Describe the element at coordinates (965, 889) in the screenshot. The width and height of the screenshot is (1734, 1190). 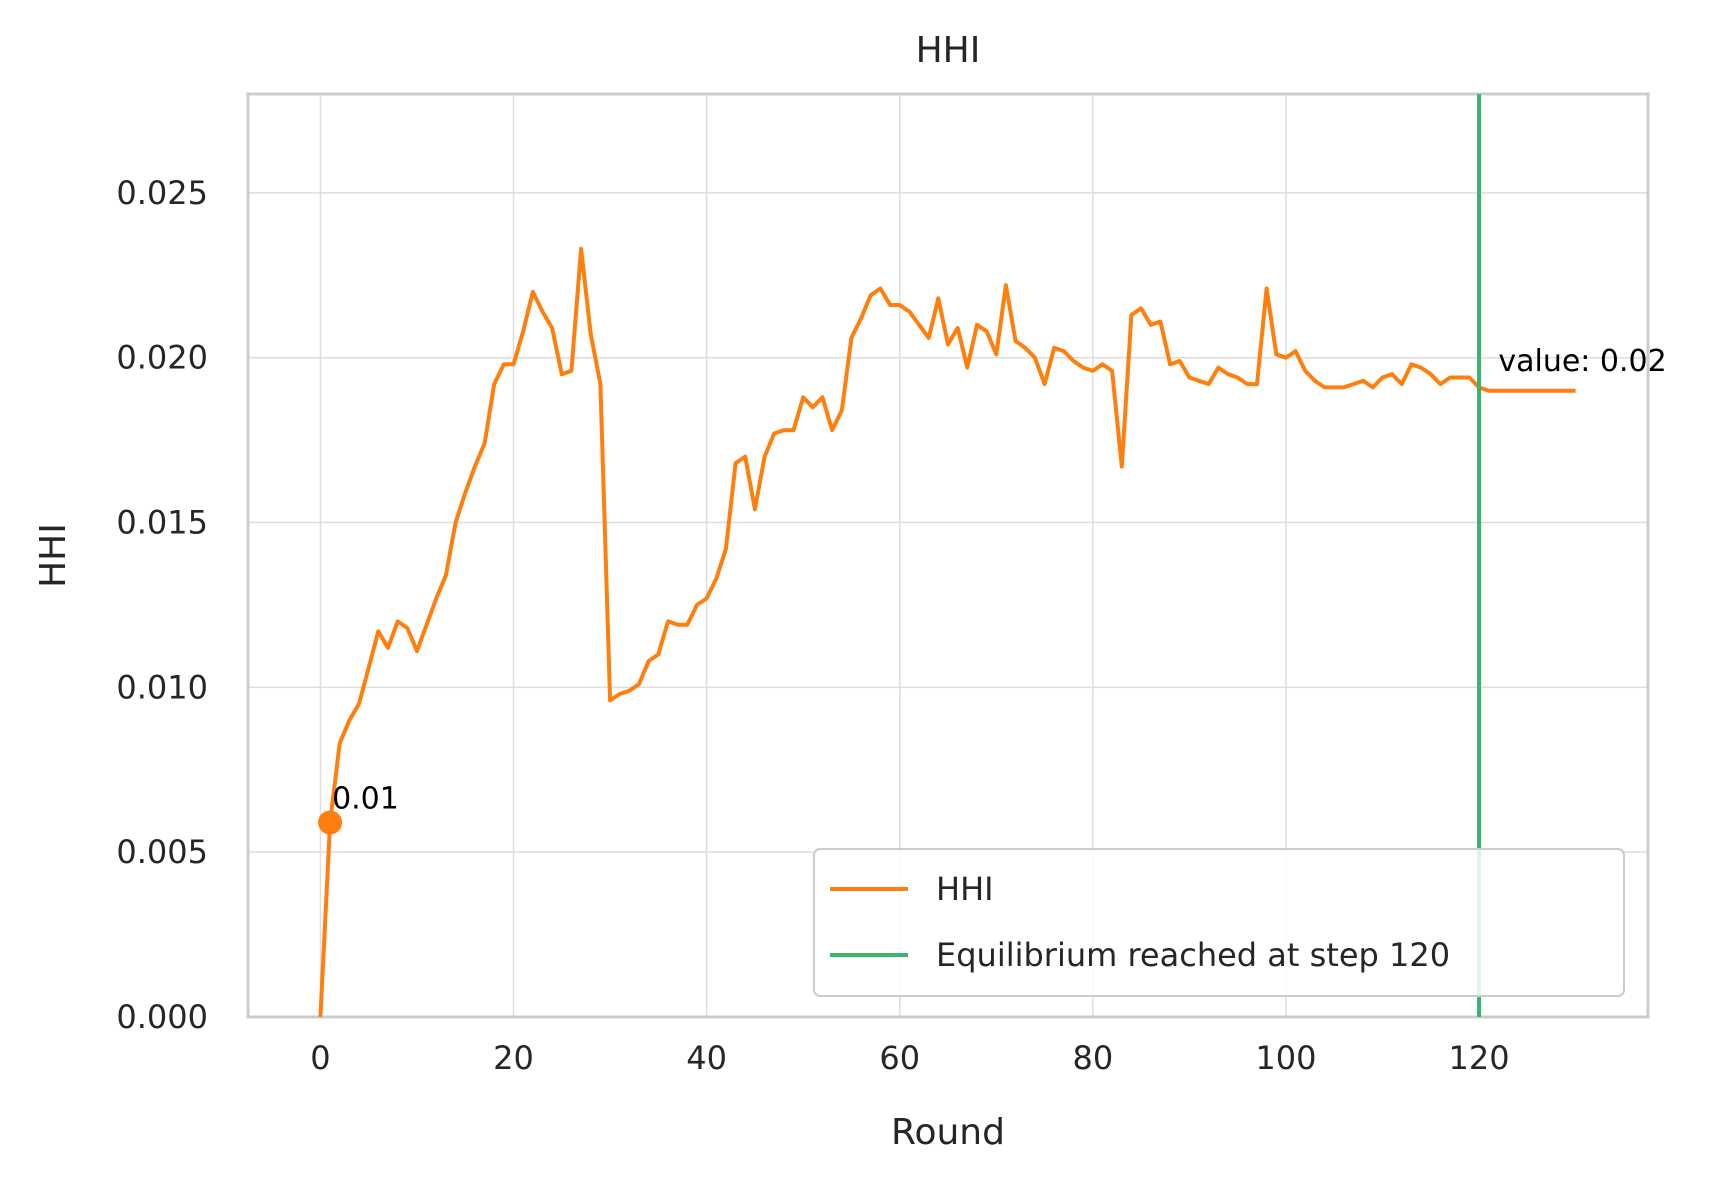
I see `legend-label: HHI` at that location.